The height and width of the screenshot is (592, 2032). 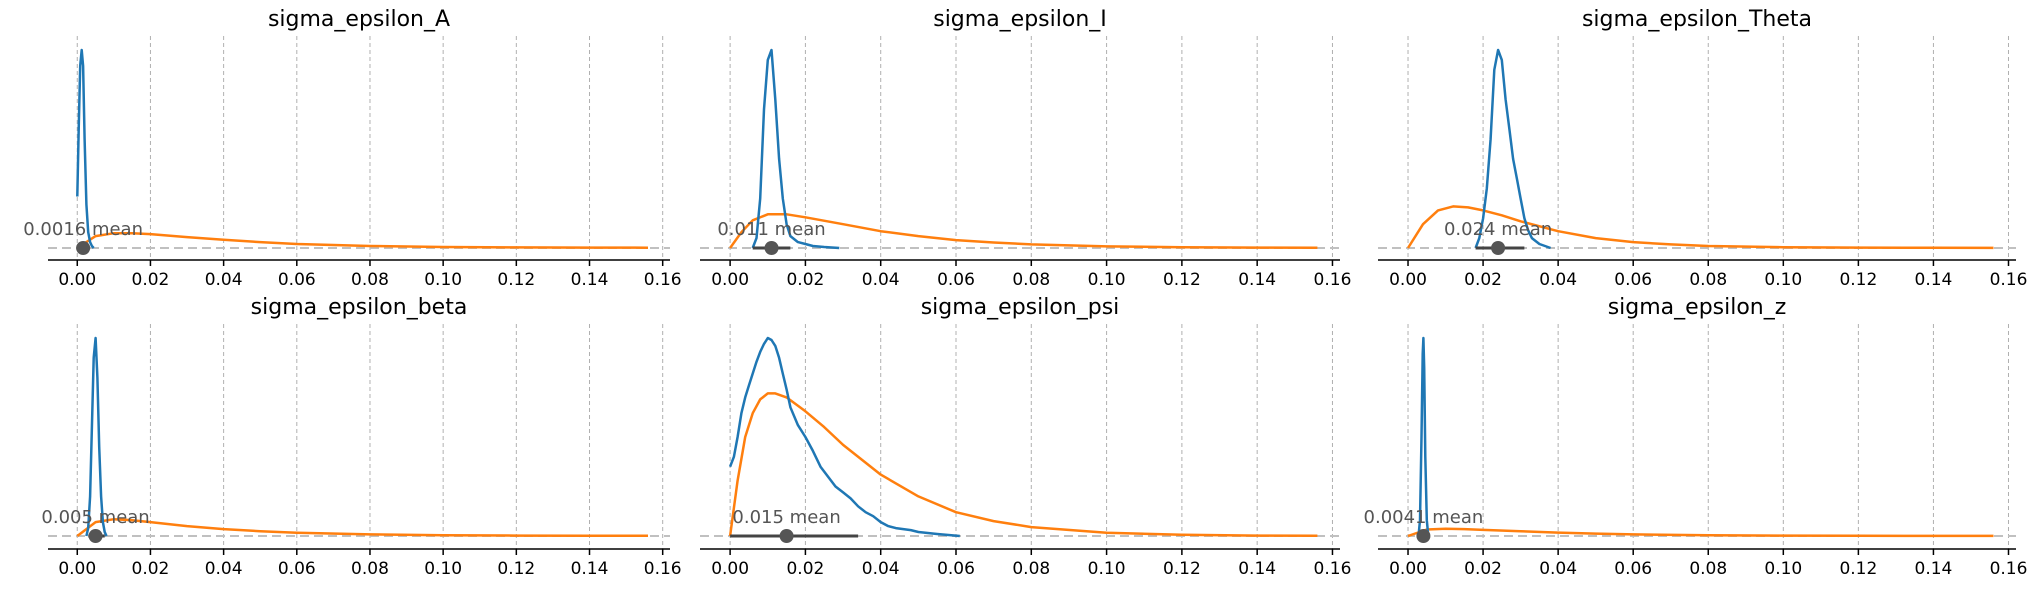 I want to click on point-estimate-label: 0.011 mean, so click(x=771, y=229).